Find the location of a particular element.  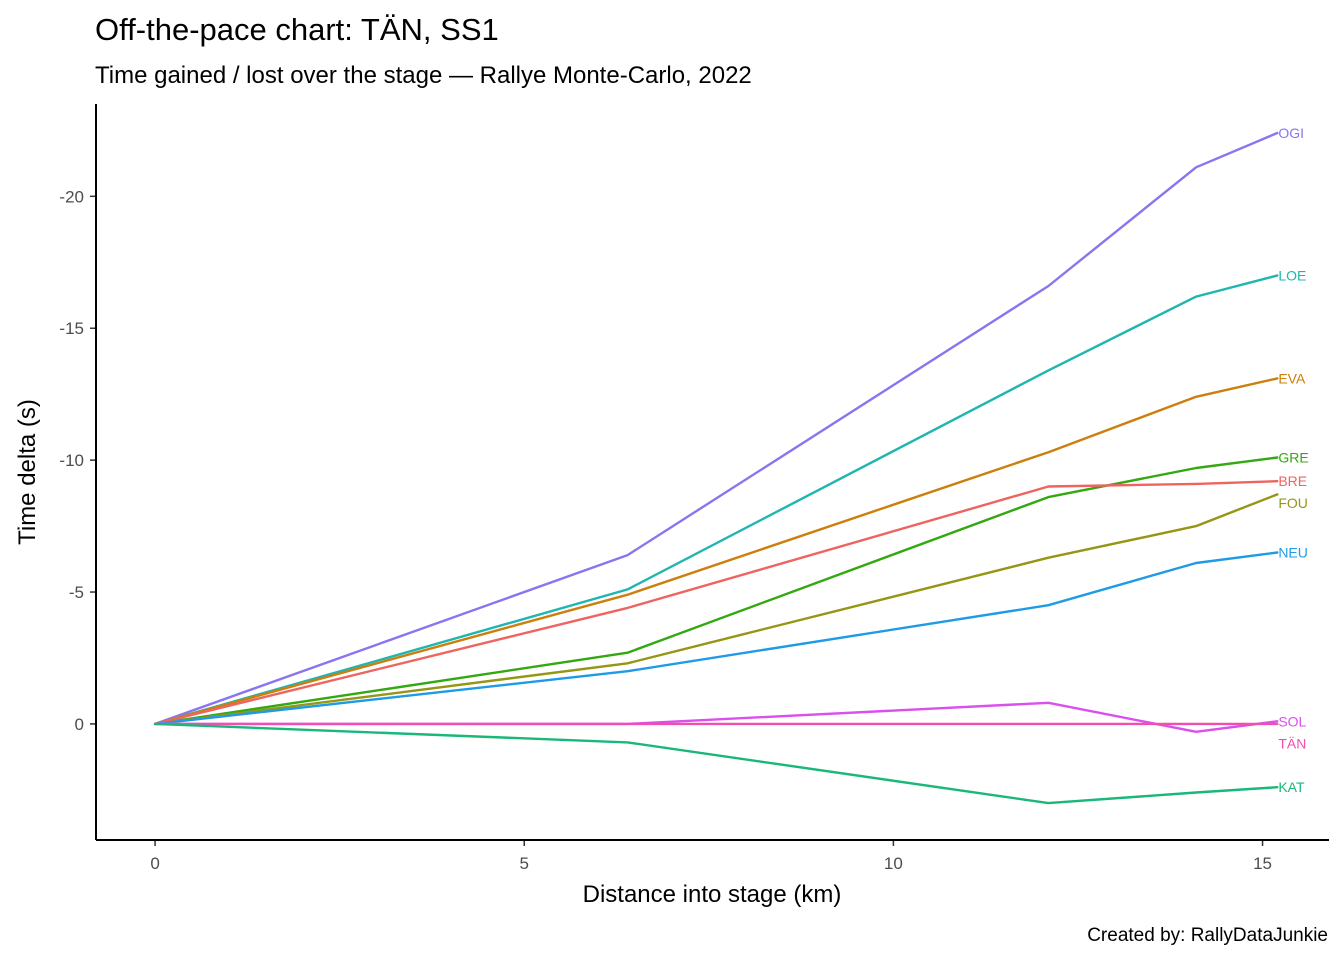

series-end-label-6: FOU is located at coordinates (1293, 503).